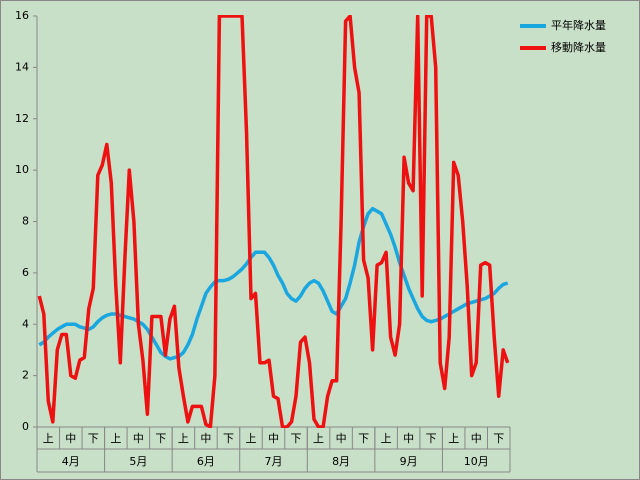  What do you see at coordinates (22, 169) in the screenshot?
I see `y-tick-label: 10` at bounding box center [22, 169].